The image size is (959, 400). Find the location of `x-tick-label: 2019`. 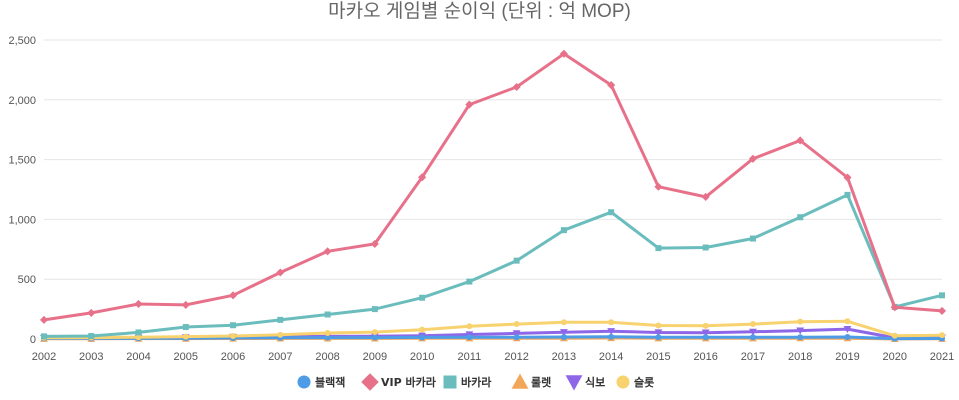

x-tick-label: 2019 is located at coordinates (847, 357).